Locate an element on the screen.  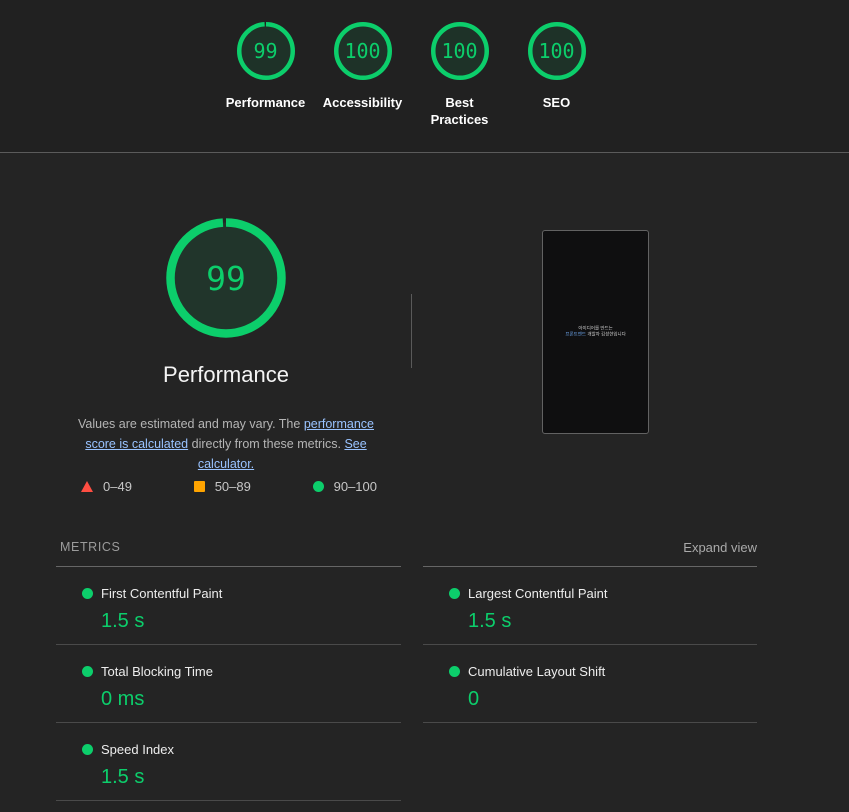
main-performance-gauge: 99 is located at coordinates (226, 278).